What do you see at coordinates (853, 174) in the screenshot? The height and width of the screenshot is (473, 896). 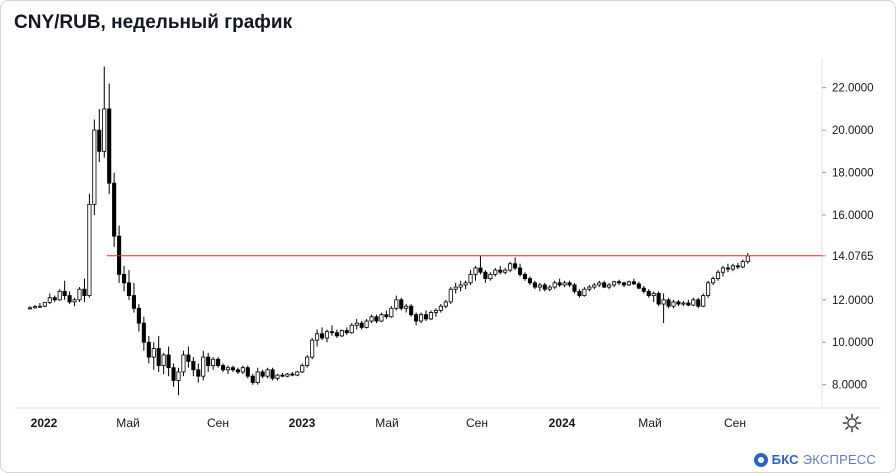 I see `y-tick-label: 18.0000` at bounding box center [853, 174].